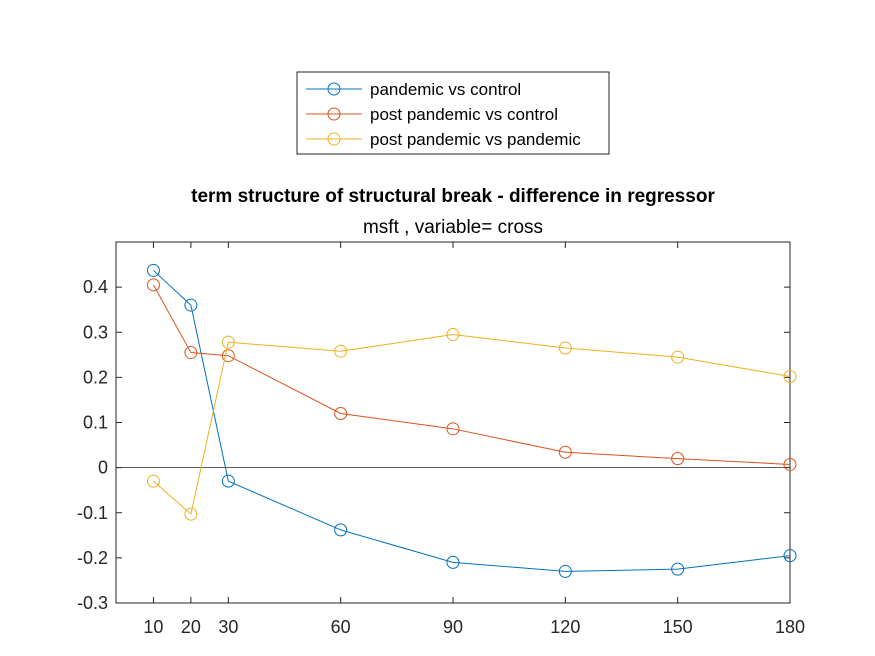 The width and height of the screenshot is (875, 656). What do you see at coordinates (191, 627) in the screenshot?
I see `x-tick-label: 20` at bounding box center [191, 627].